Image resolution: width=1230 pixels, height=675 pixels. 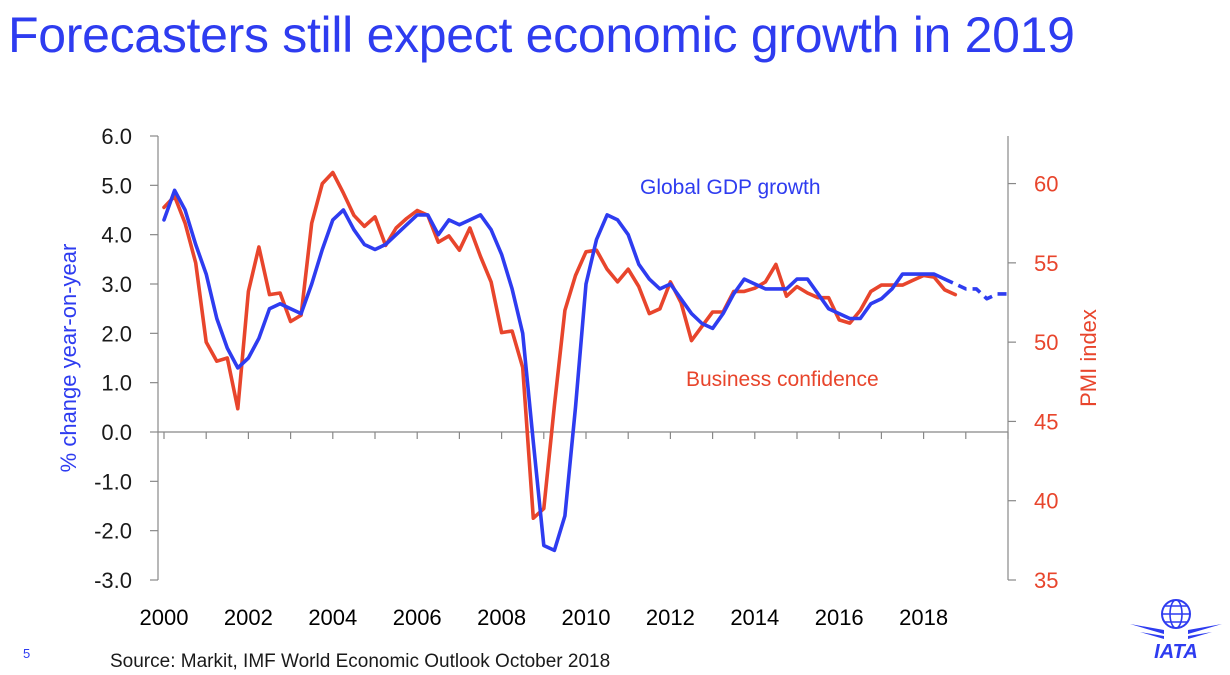 What do you see at coordinates (1176, 650) in the screenshot?
I see `svg-text: IATA` at bounding box center [1176, 650].